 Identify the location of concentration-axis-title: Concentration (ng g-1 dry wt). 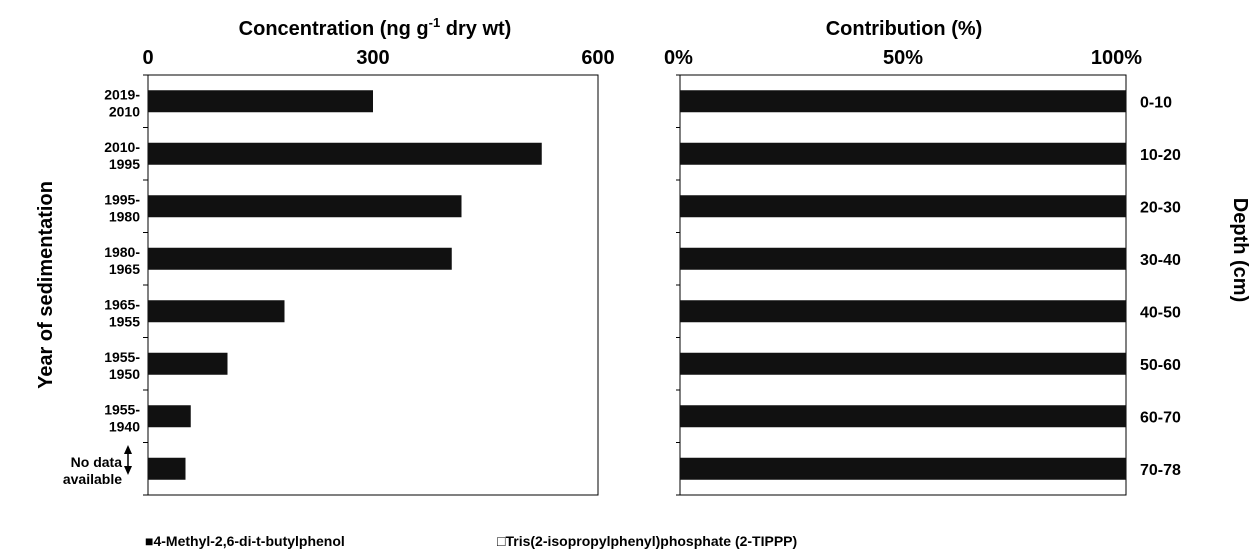
(375, 27).